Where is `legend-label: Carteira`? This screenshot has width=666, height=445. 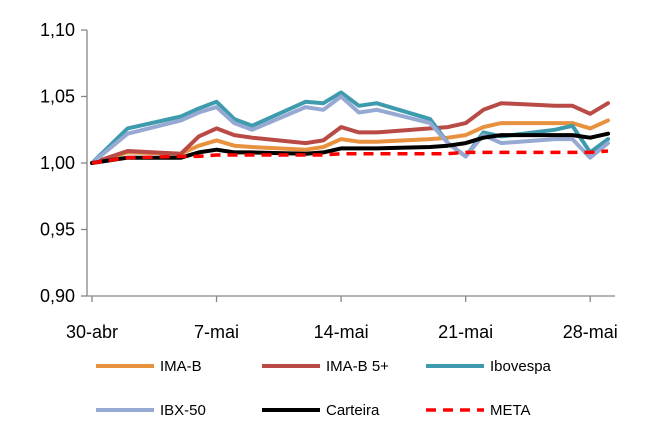
legend-label: Carteira is located at coordinates (353, 410).